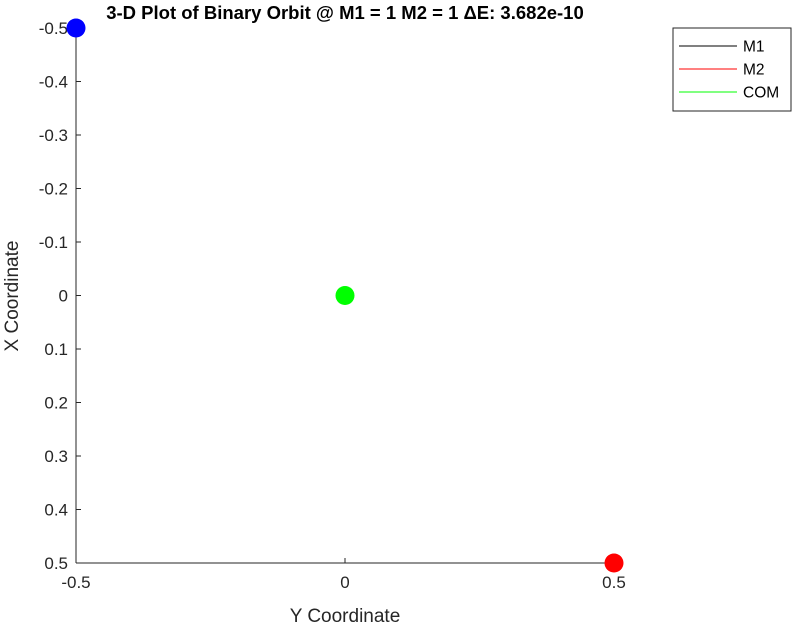  What do you see at coordinates (53, 28) in the screenshot?
I see `y-tick-label: -0.5` at bounding box center [53, 28].